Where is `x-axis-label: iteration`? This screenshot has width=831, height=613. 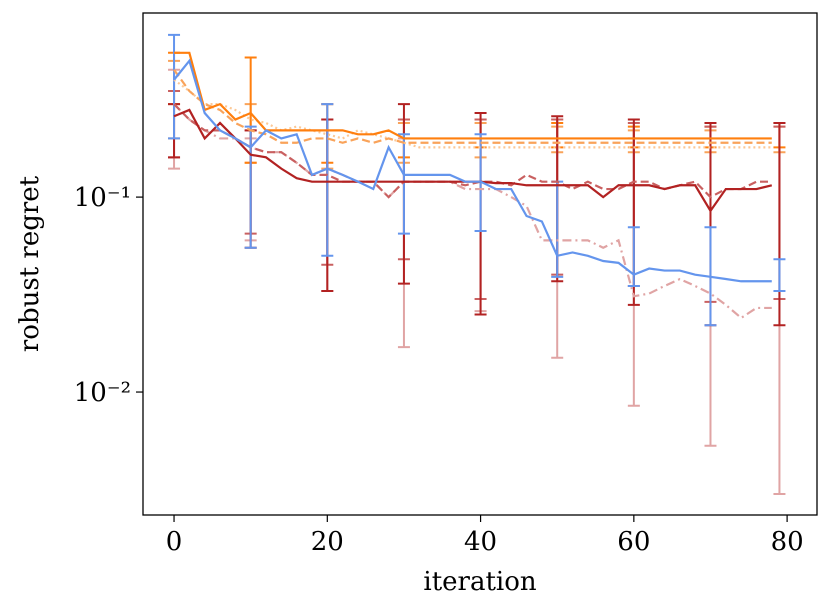
x-axis-label: iteration is located at coordinates (479, 582).